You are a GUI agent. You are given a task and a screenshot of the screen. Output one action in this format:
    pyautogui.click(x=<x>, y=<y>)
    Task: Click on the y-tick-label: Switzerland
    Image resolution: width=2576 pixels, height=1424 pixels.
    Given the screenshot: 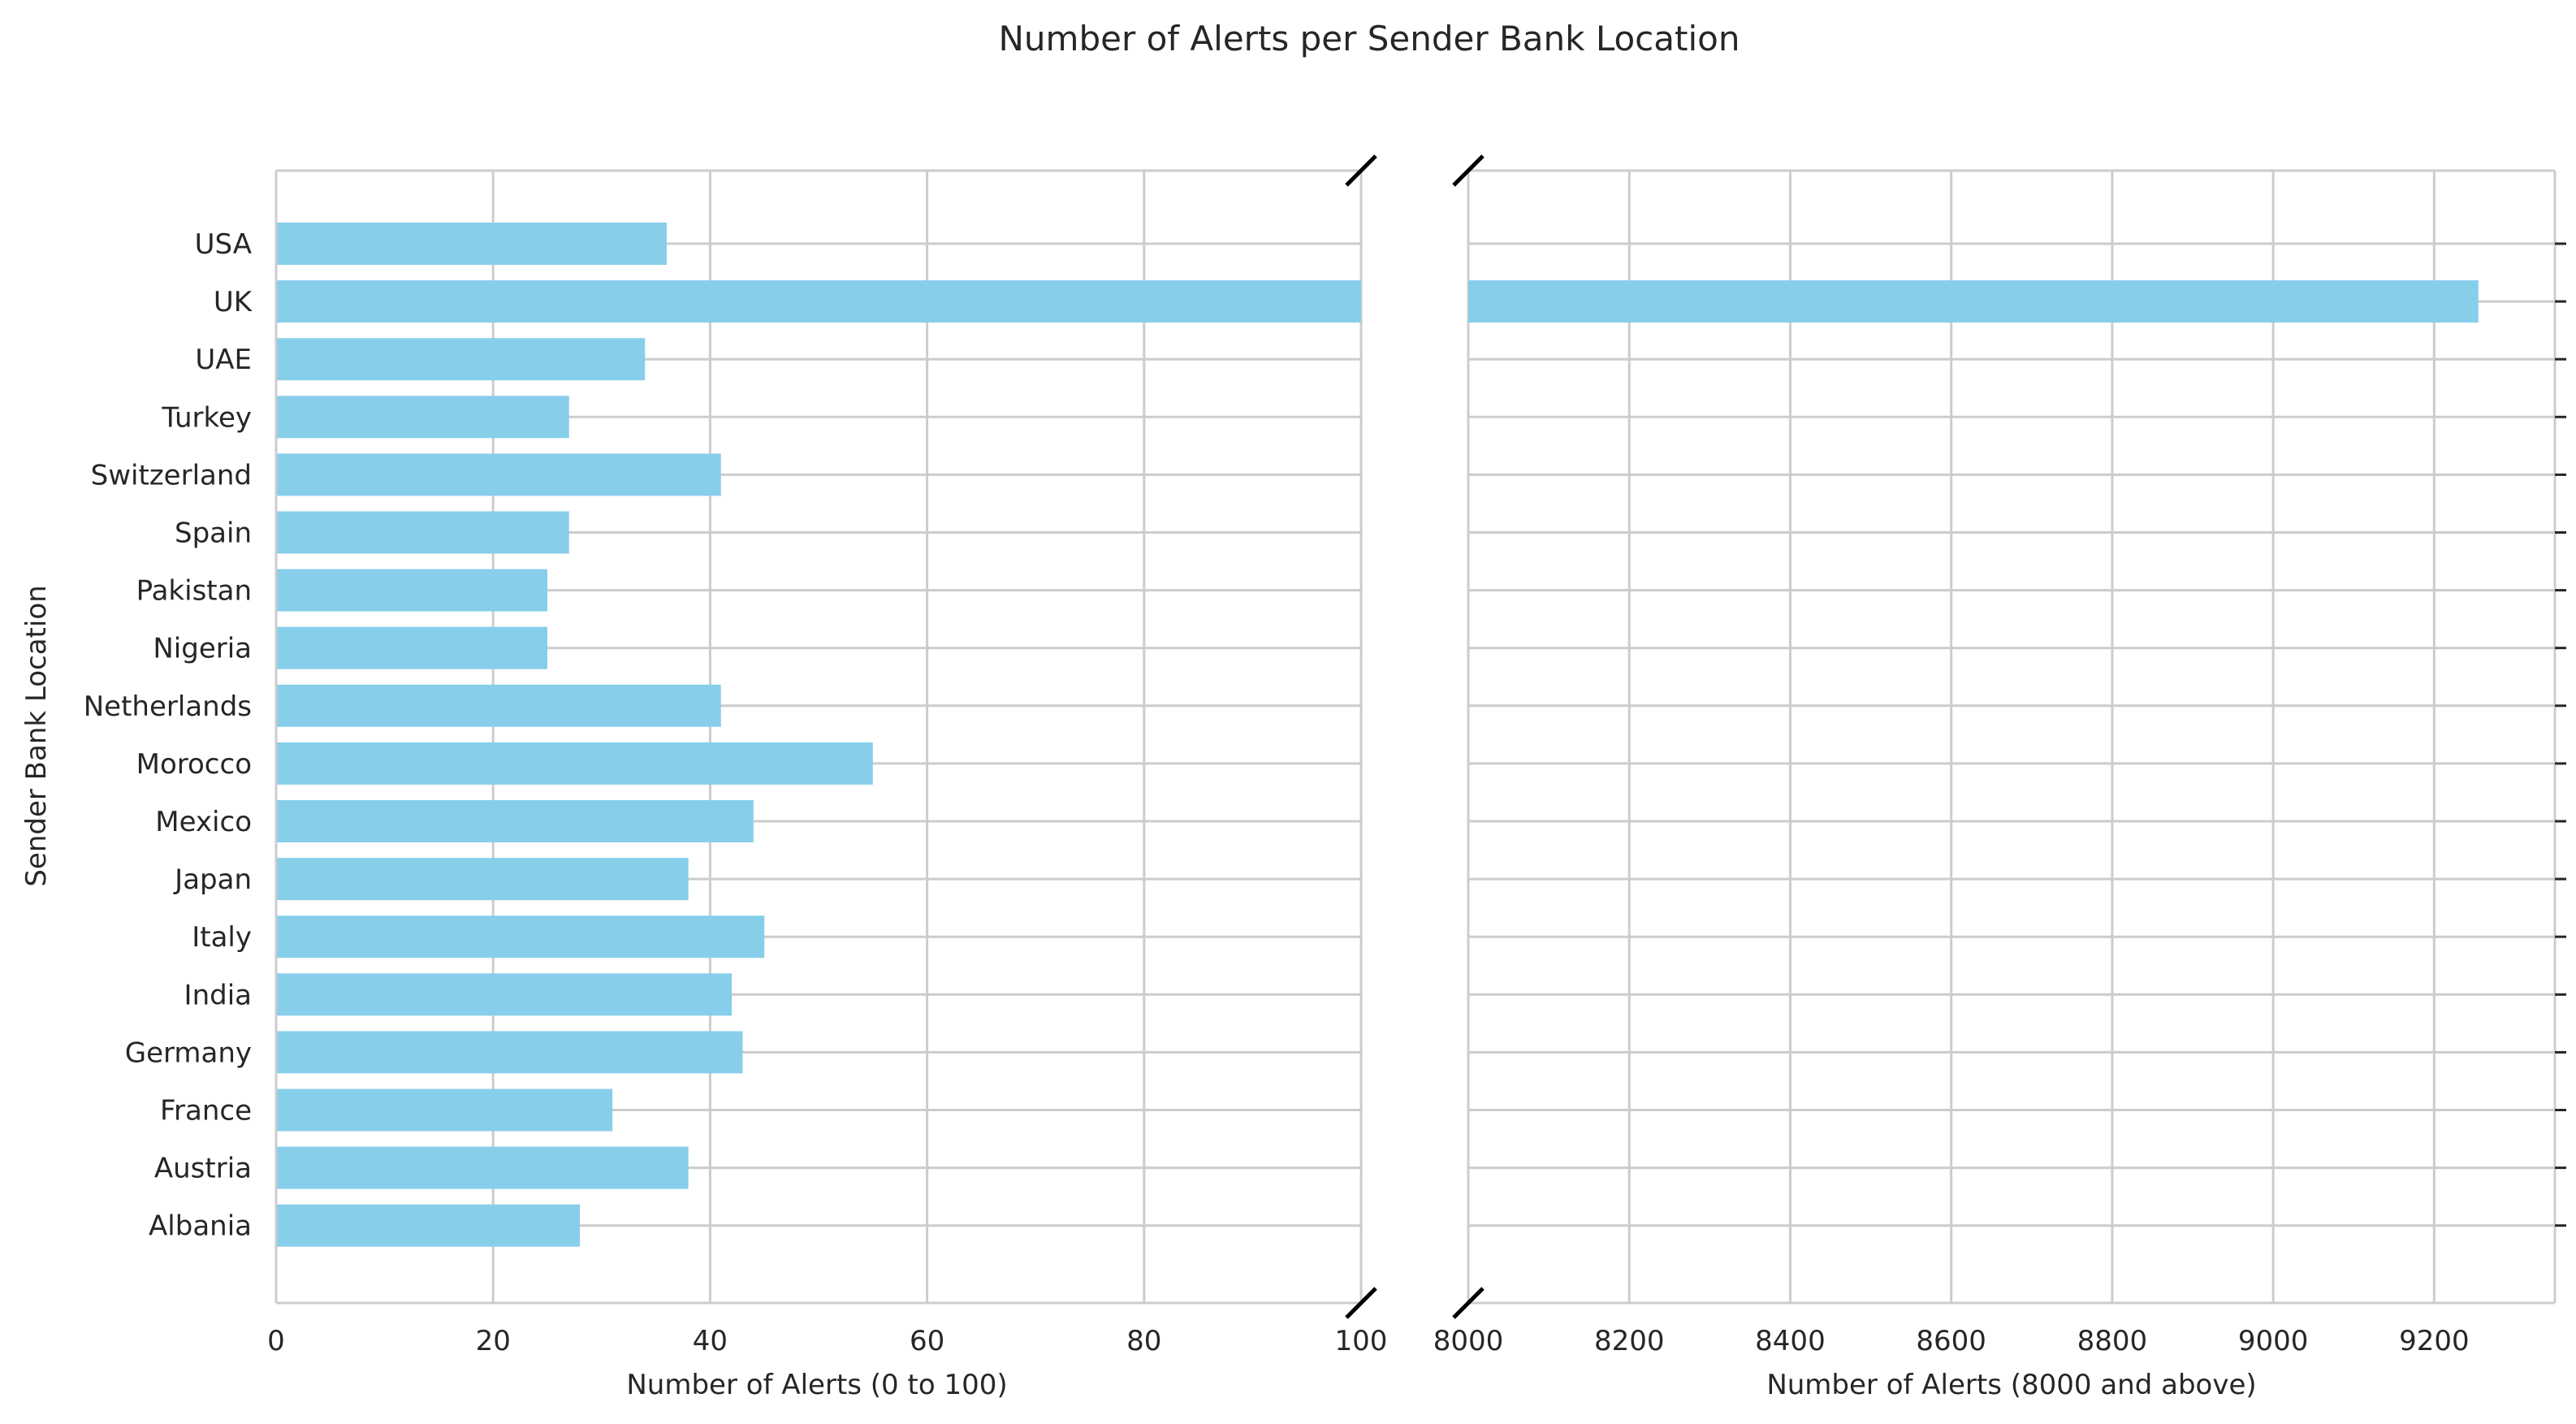 What is the action you would take?
    pyautogui.click(x=172, y=475)
    